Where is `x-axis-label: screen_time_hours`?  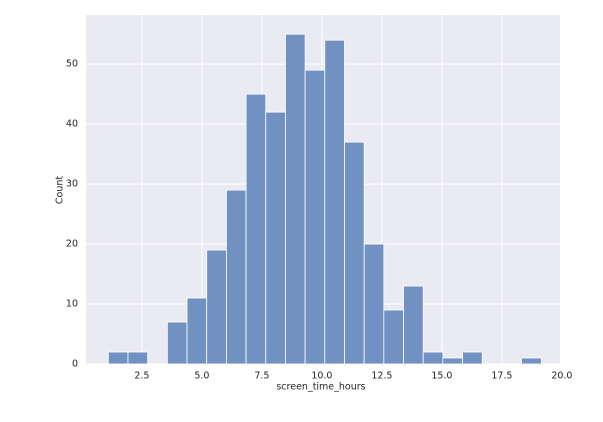 x-axis-label: screen_time_hours is located at coordinates (320, 387).